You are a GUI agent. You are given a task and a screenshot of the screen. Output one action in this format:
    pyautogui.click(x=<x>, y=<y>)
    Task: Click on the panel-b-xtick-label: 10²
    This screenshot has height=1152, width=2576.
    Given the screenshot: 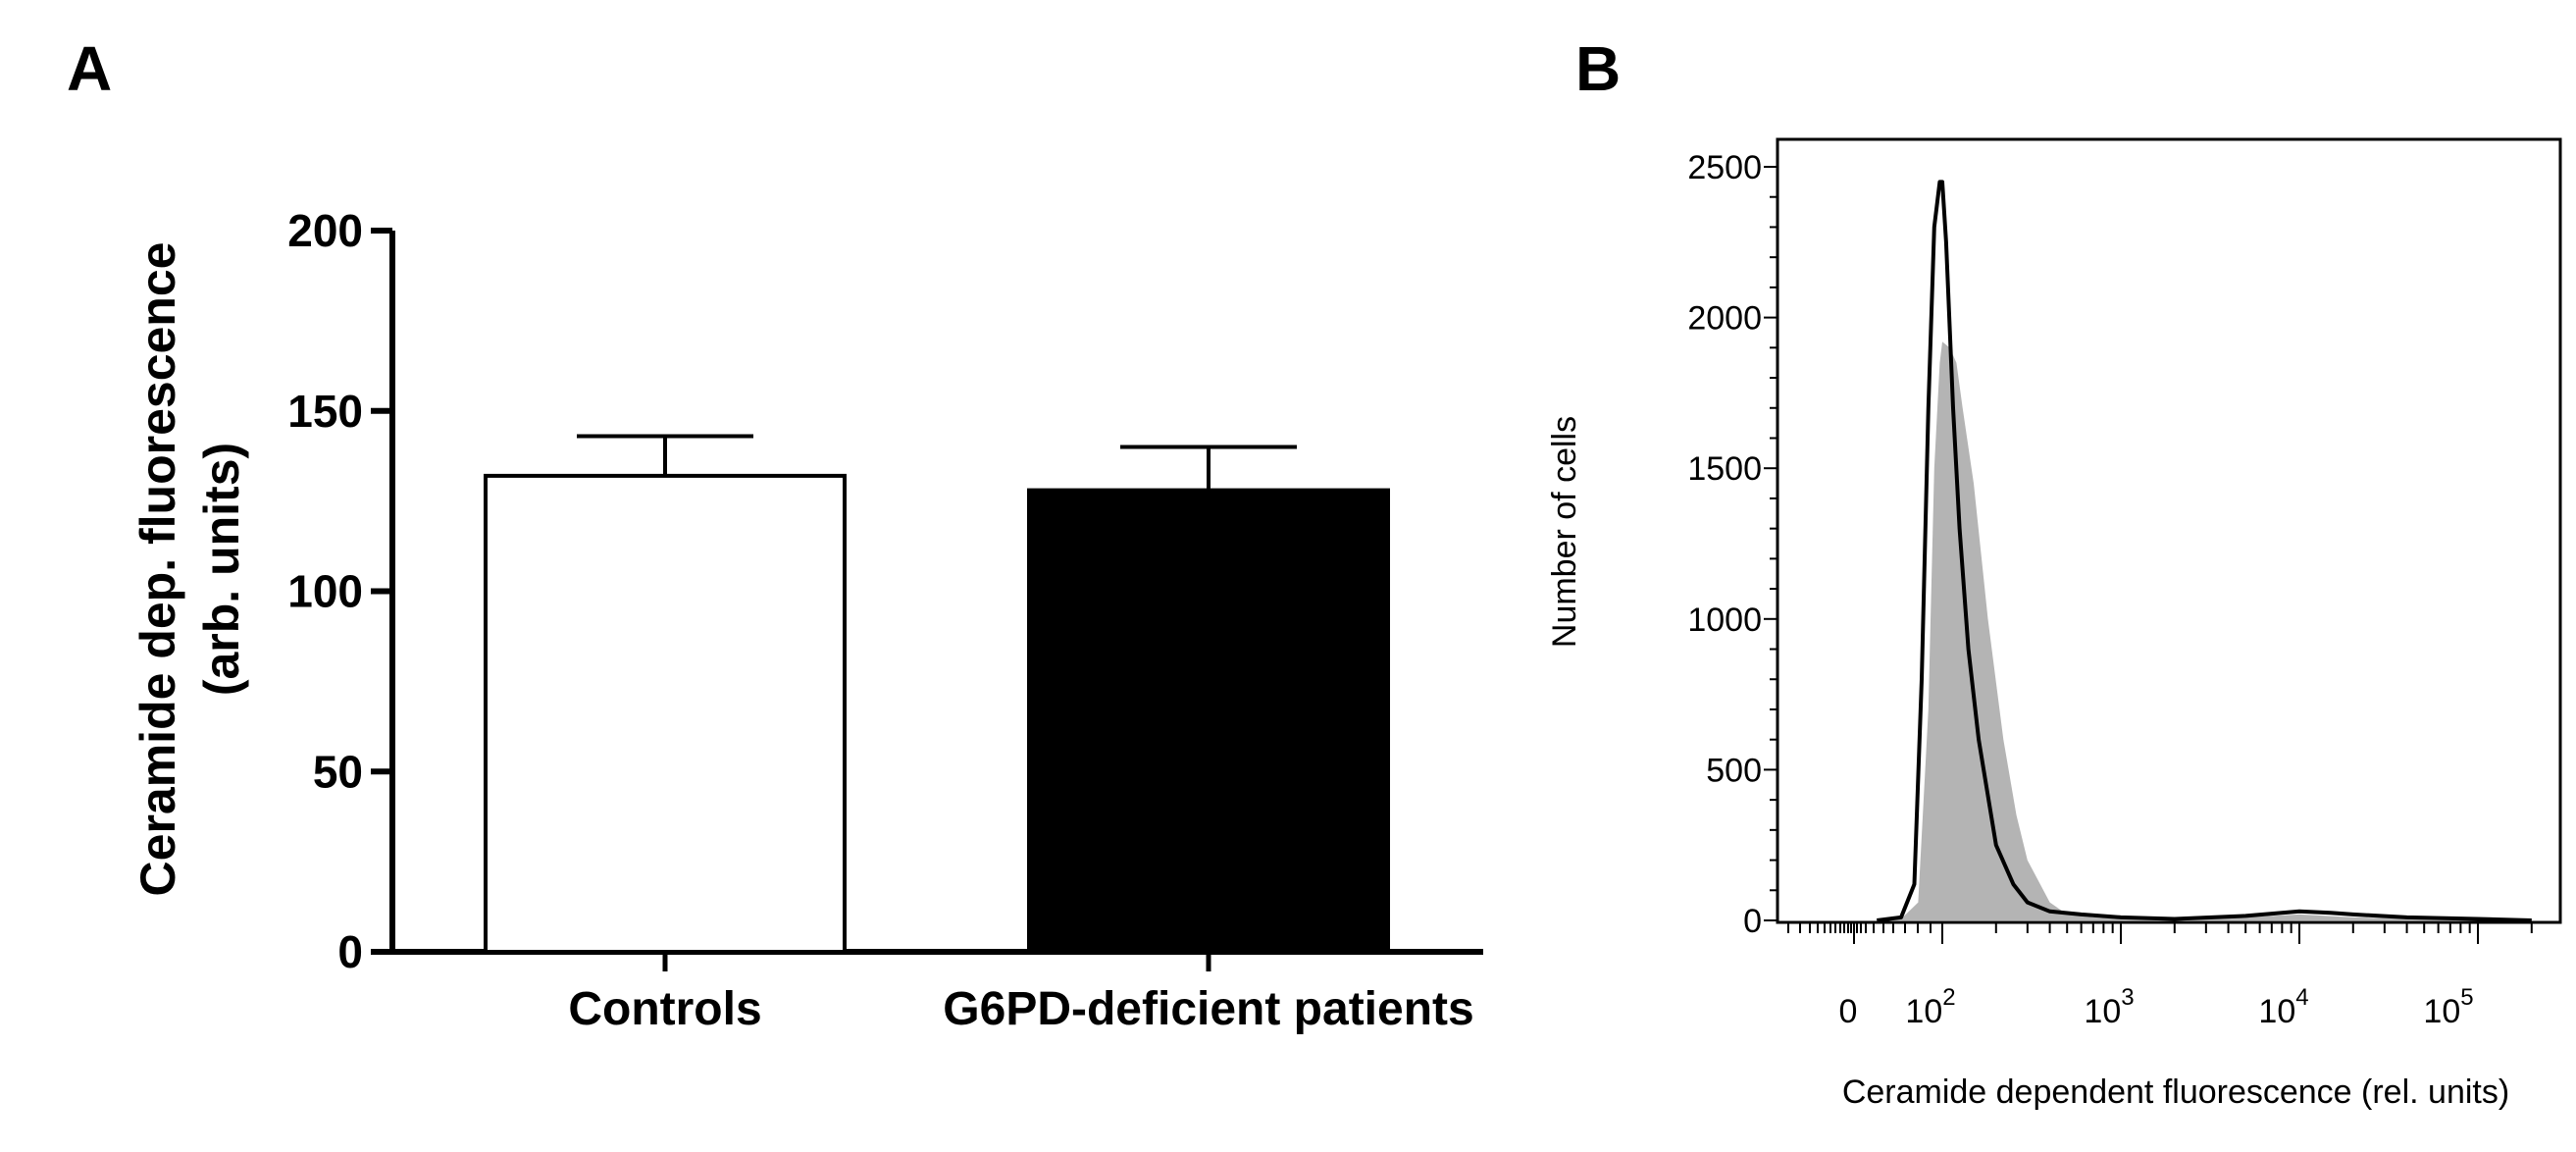 What is the action you would take?
    pyautogui.click(x=1930, y=1007)
    